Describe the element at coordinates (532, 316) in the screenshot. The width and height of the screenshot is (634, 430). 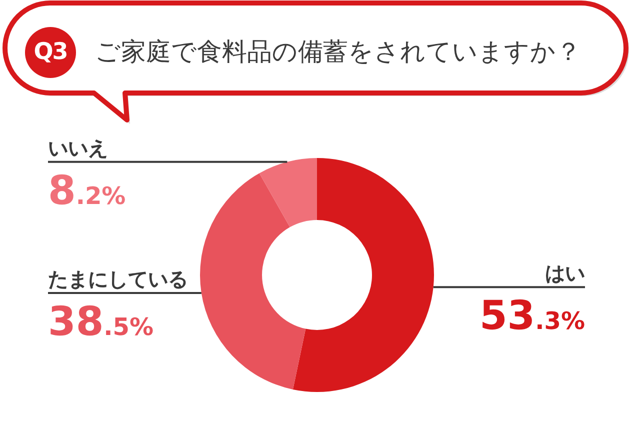
I see `data-label: 53.3%` at that location.